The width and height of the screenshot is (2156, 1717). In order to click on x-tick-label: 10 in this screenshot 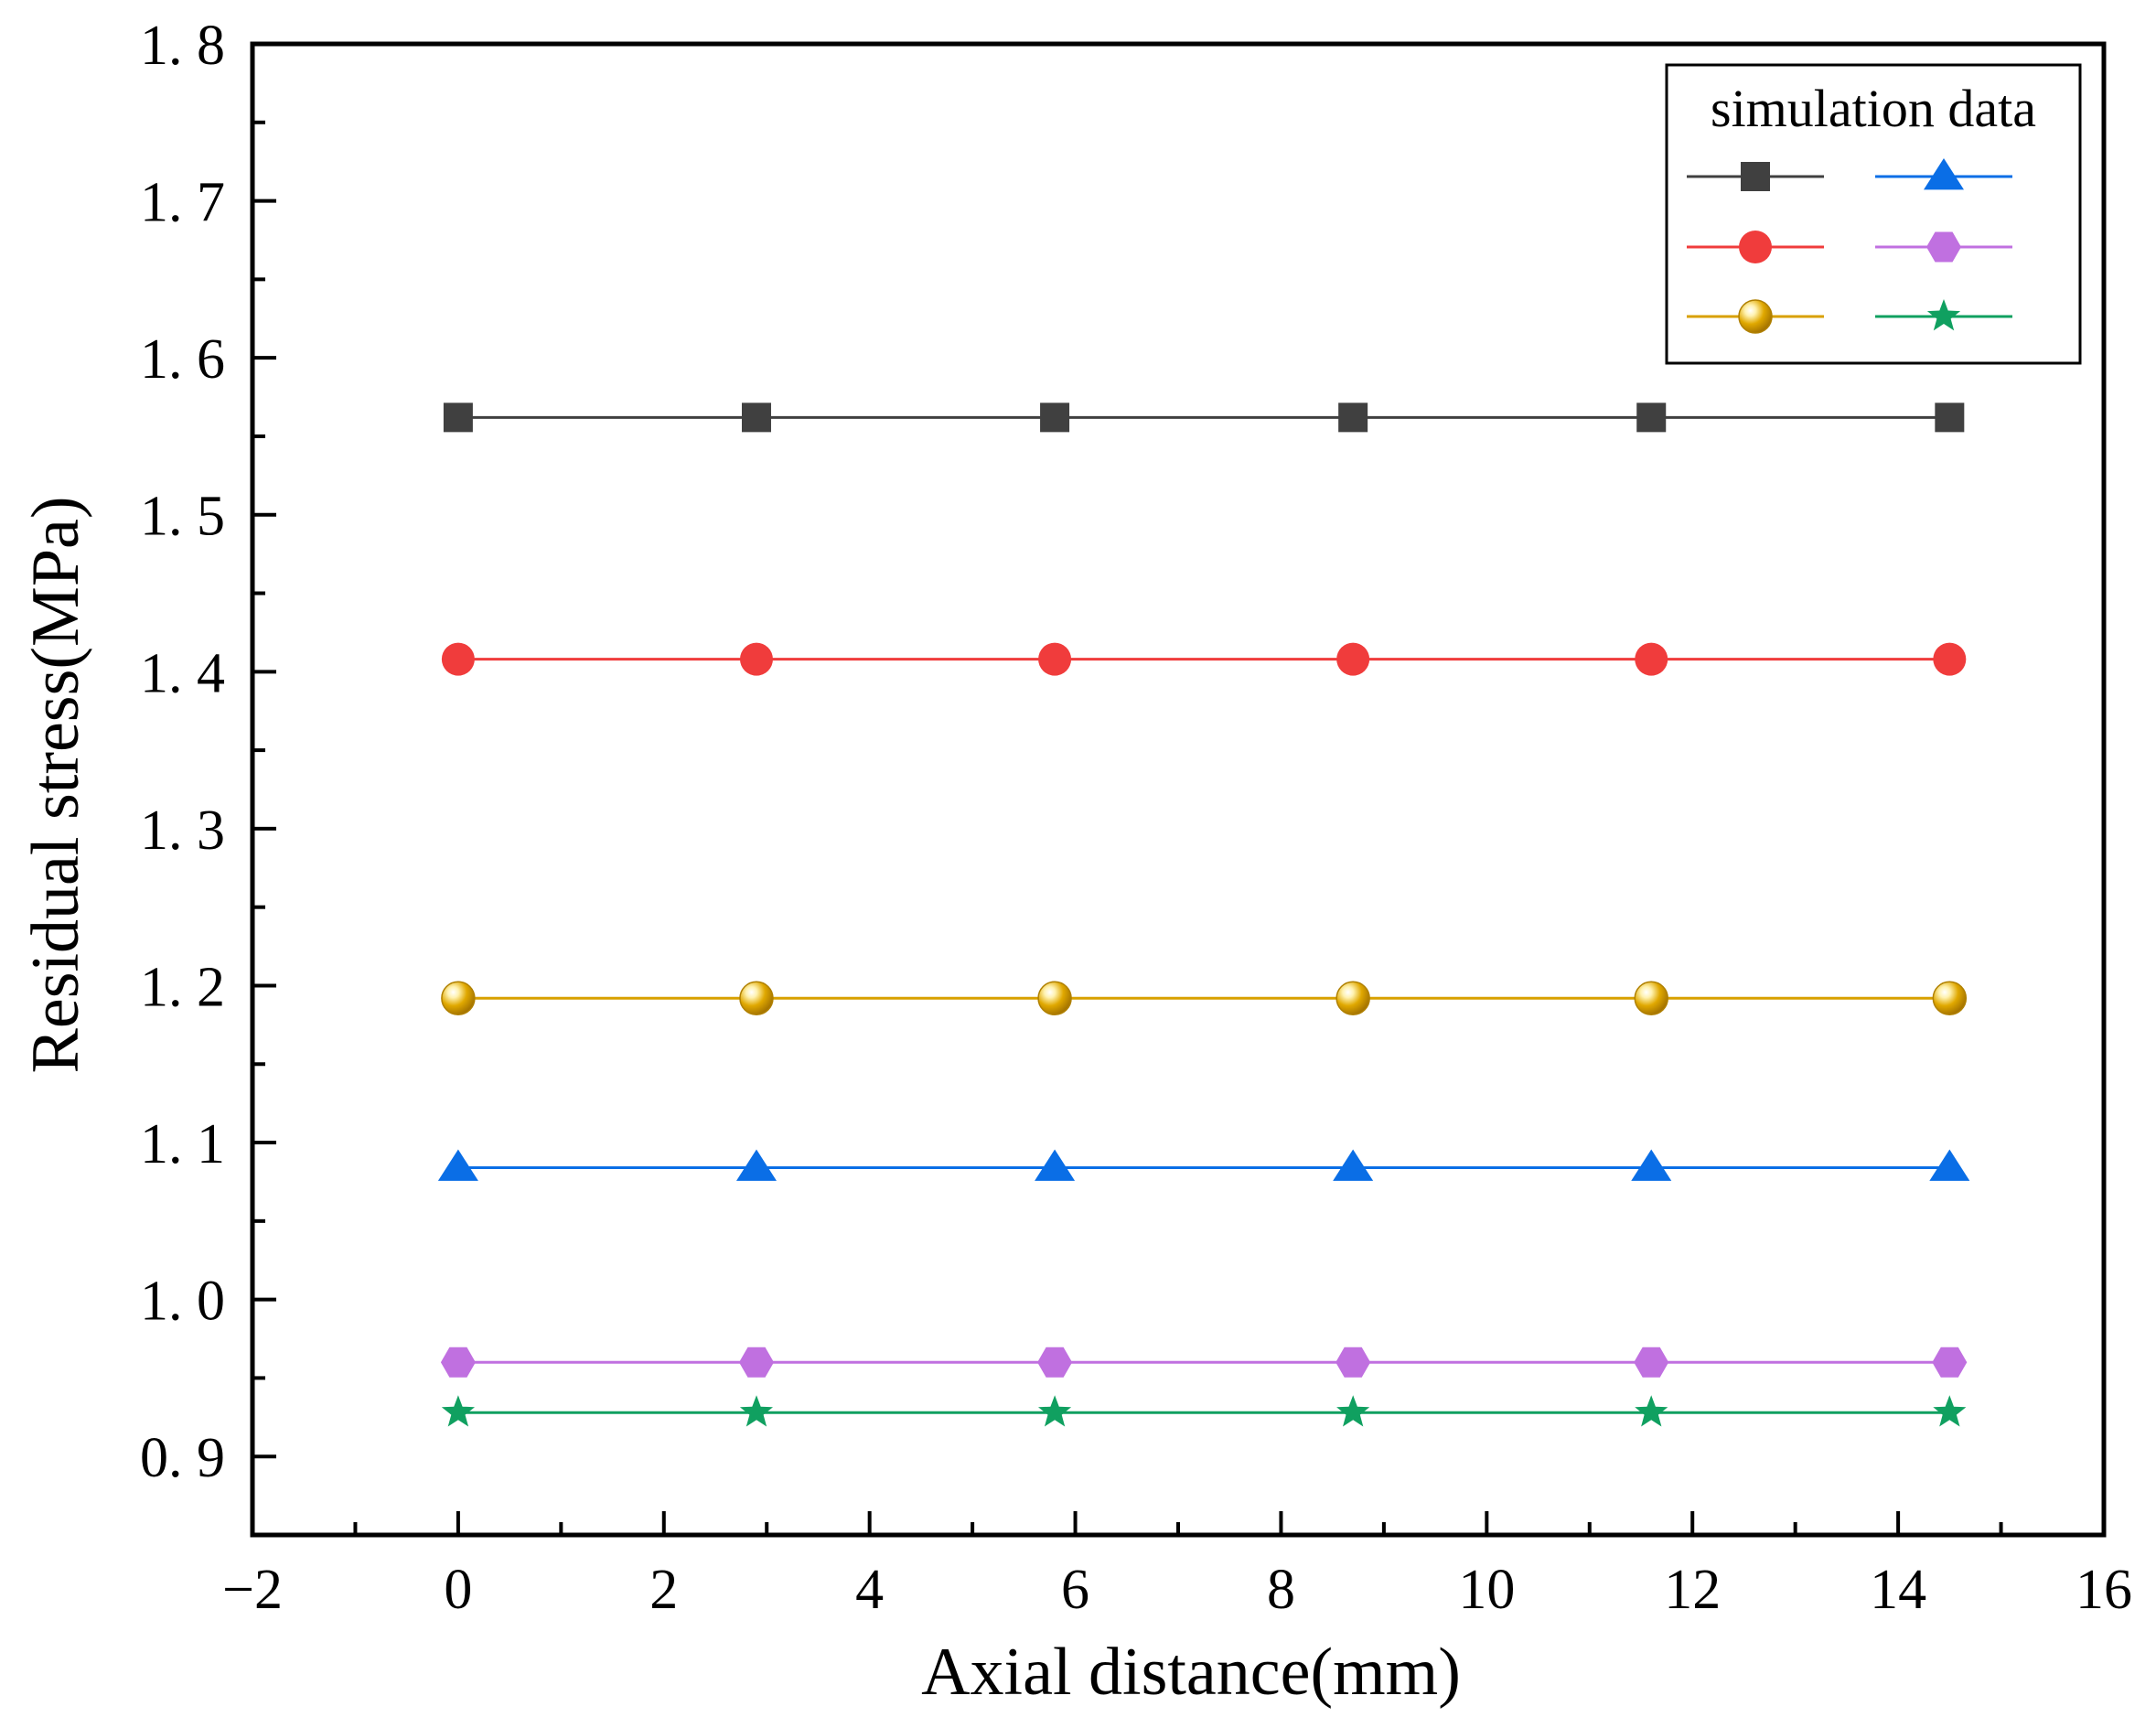, I will do `click(1487, 1590)`.